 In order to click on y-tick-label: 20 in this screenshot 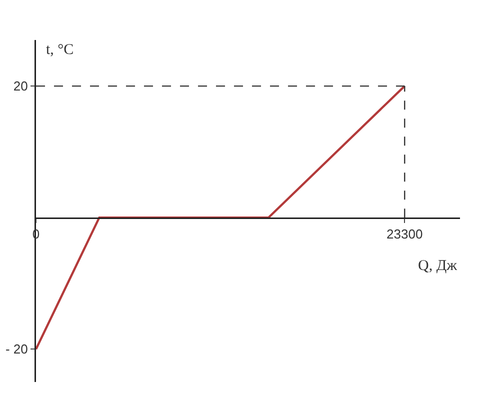, I will do `click(20, 86)`.